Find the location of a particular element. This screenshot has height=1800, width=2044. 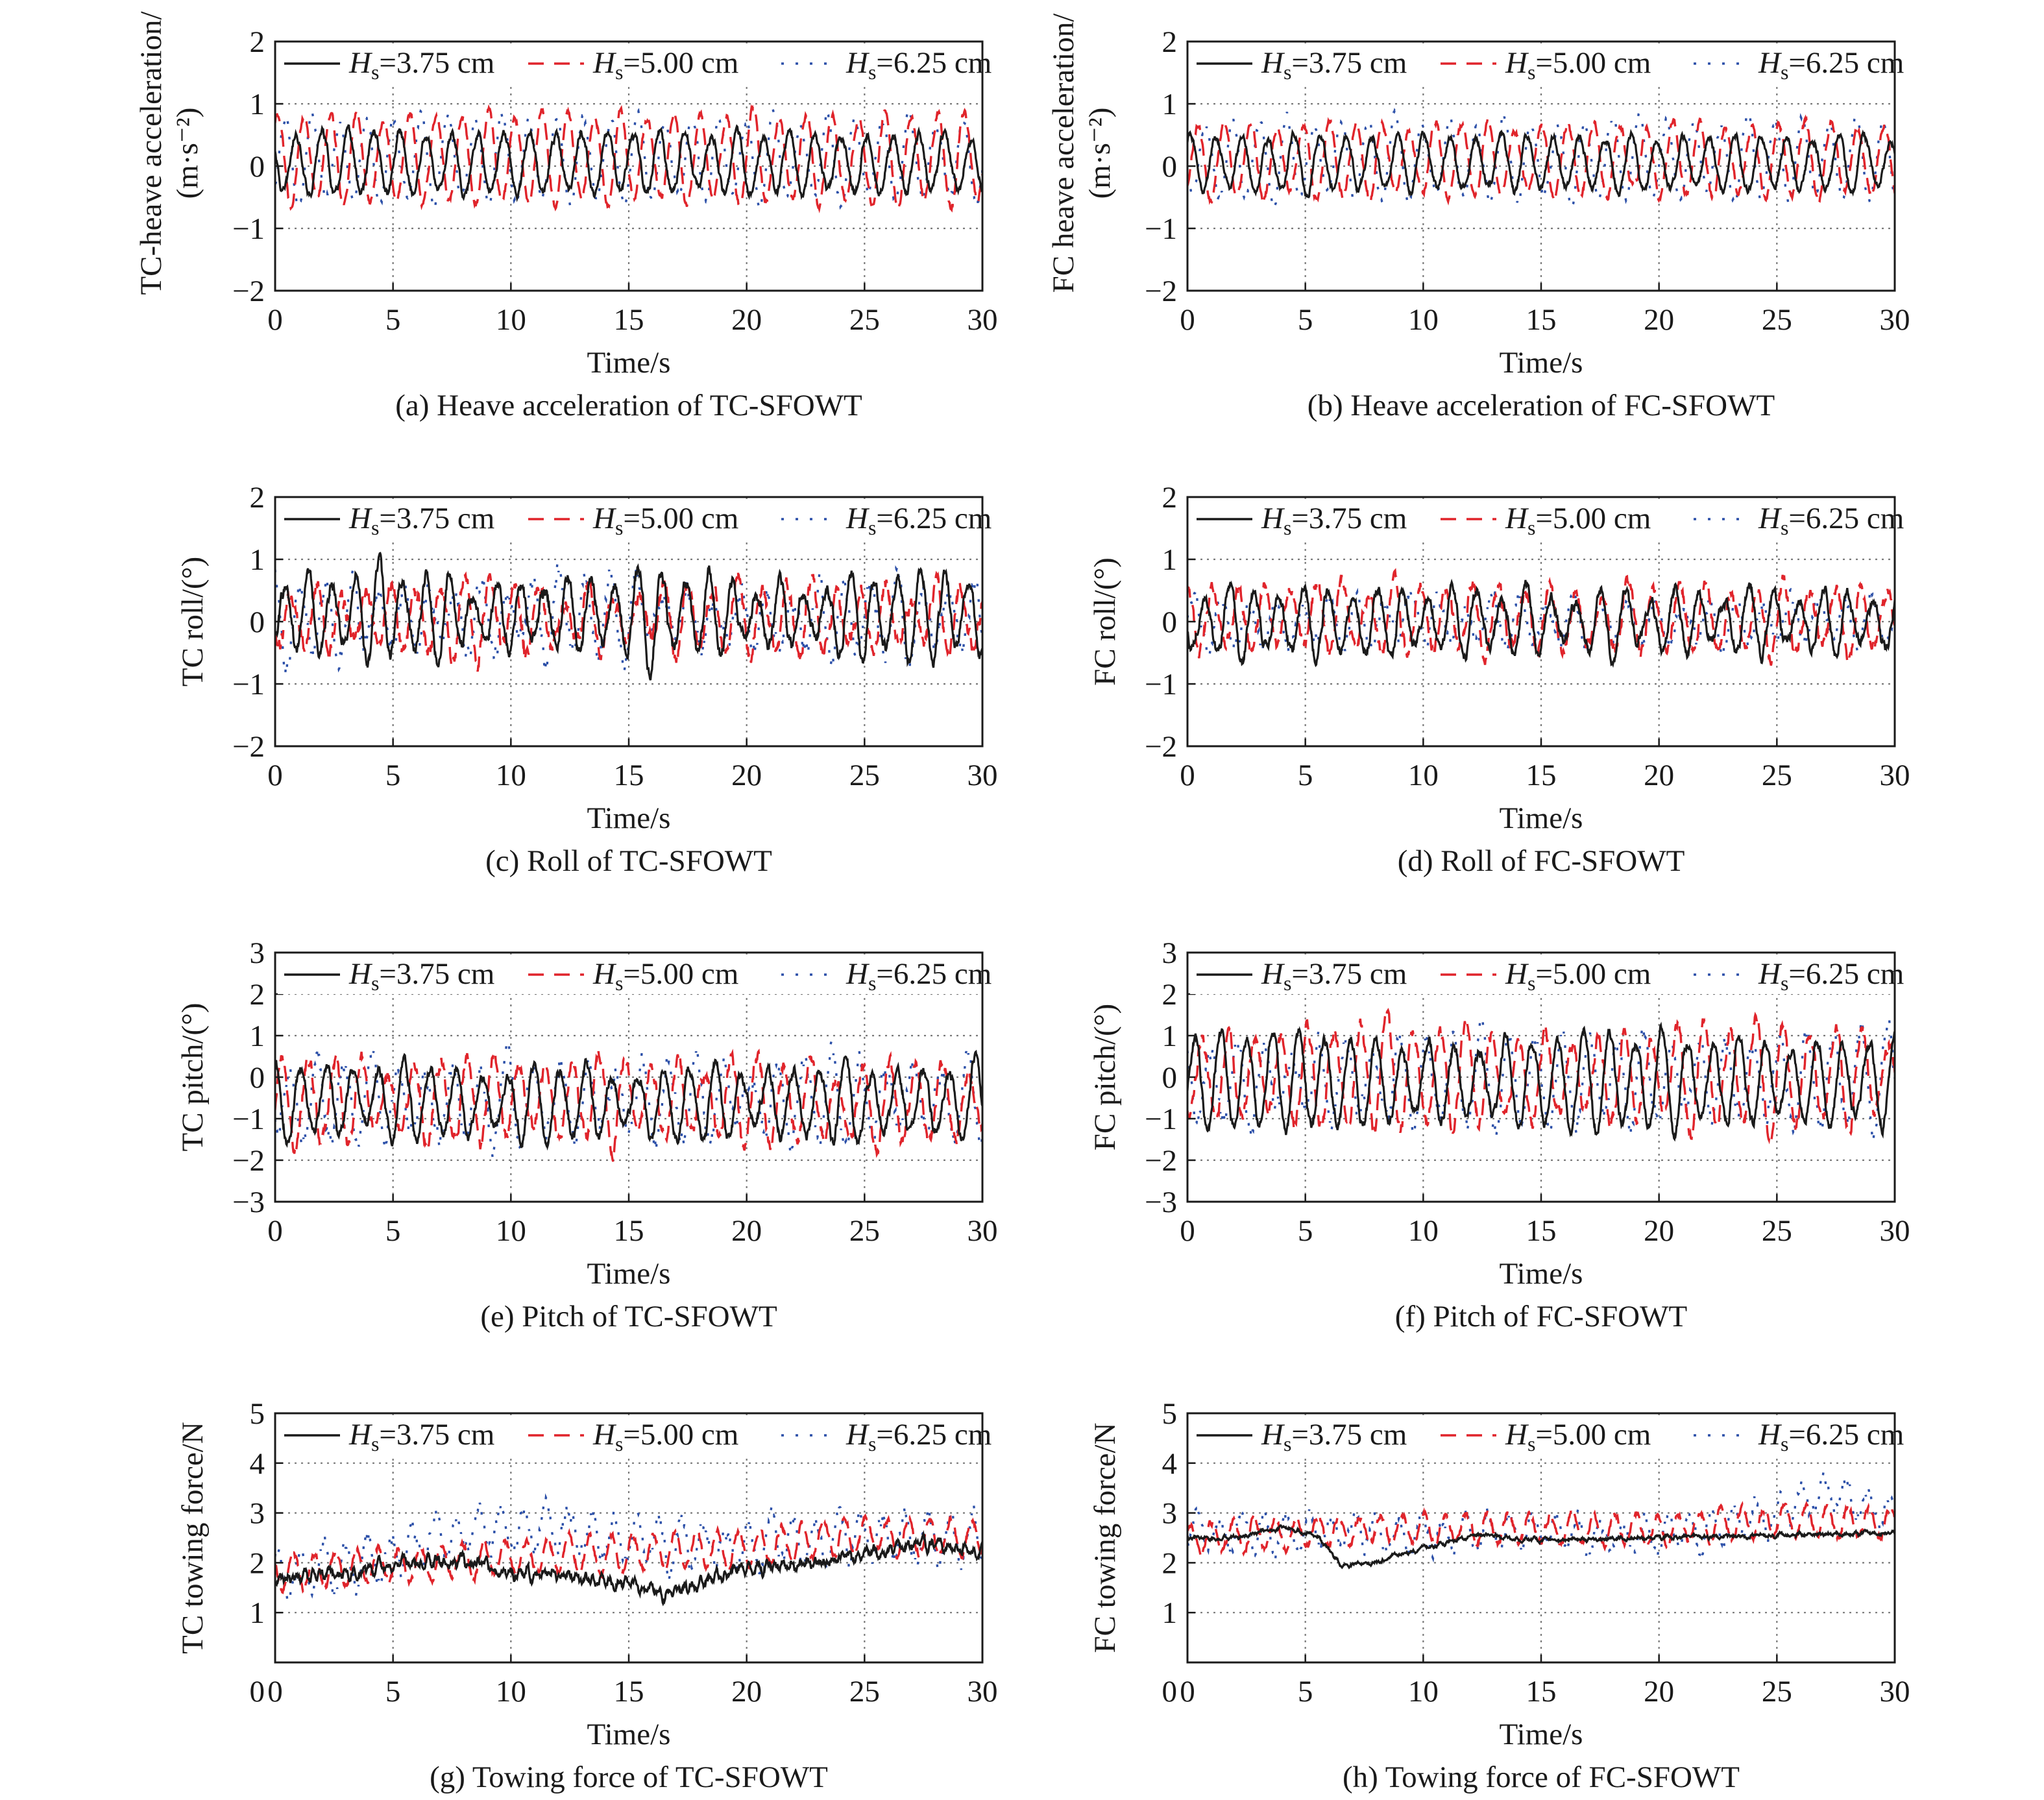

y-tick-label: −1 is located at coordinates (248, 684).